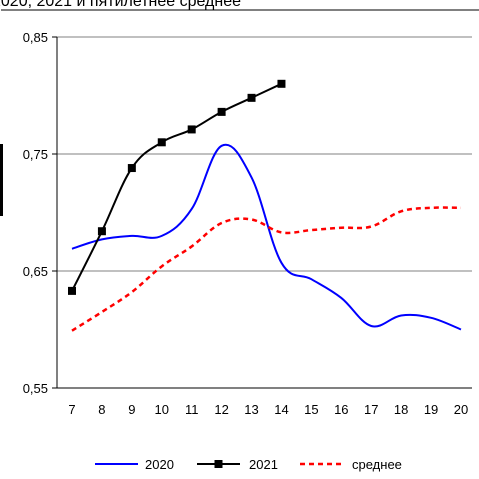  I want to click on x-tick-label: 19, so click(431, 409).